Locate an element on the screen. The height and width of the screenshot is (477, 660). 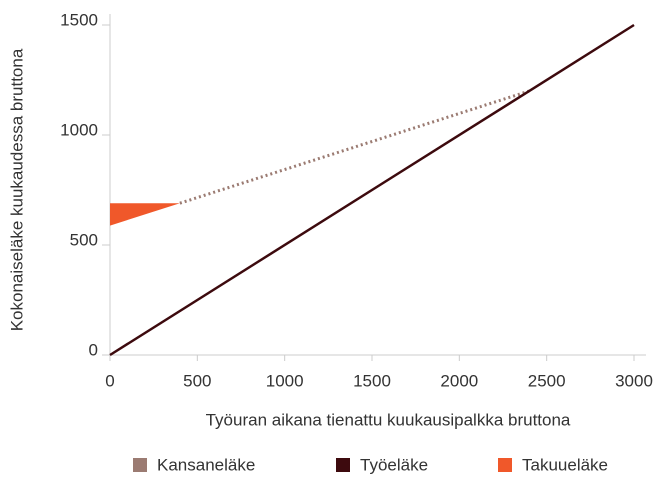
x-tick-label: 500 is located at coordinates (197, 380).